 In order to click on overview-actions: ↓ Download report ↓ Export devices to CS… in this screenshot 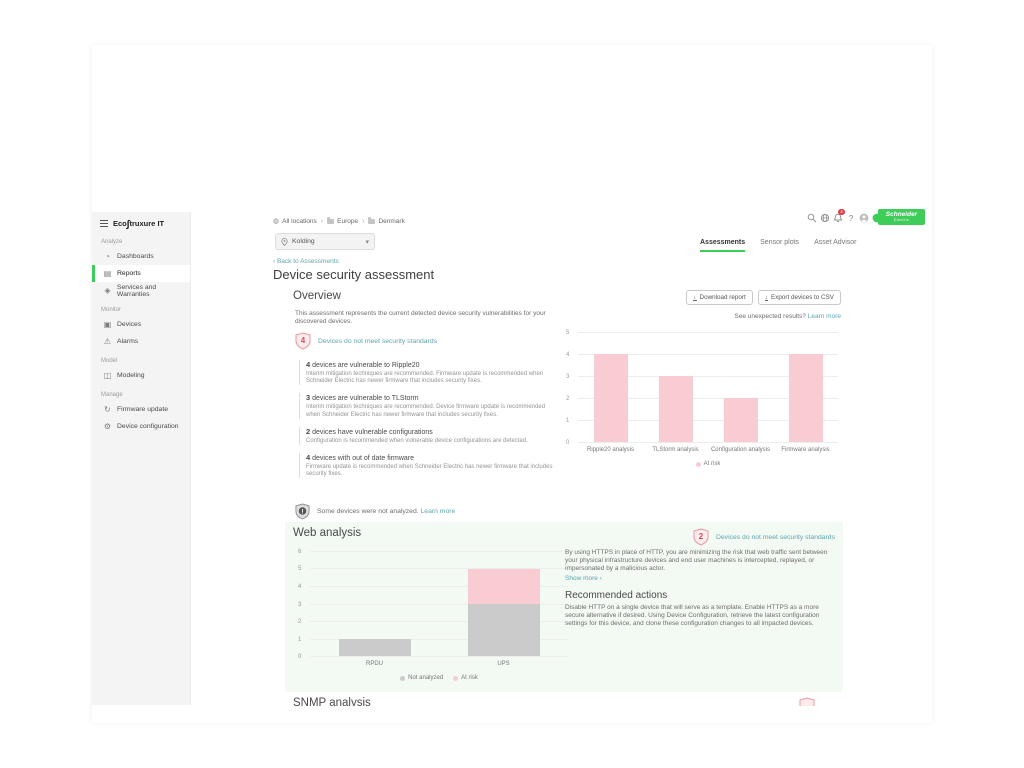, I will do `click(763, 297)`.